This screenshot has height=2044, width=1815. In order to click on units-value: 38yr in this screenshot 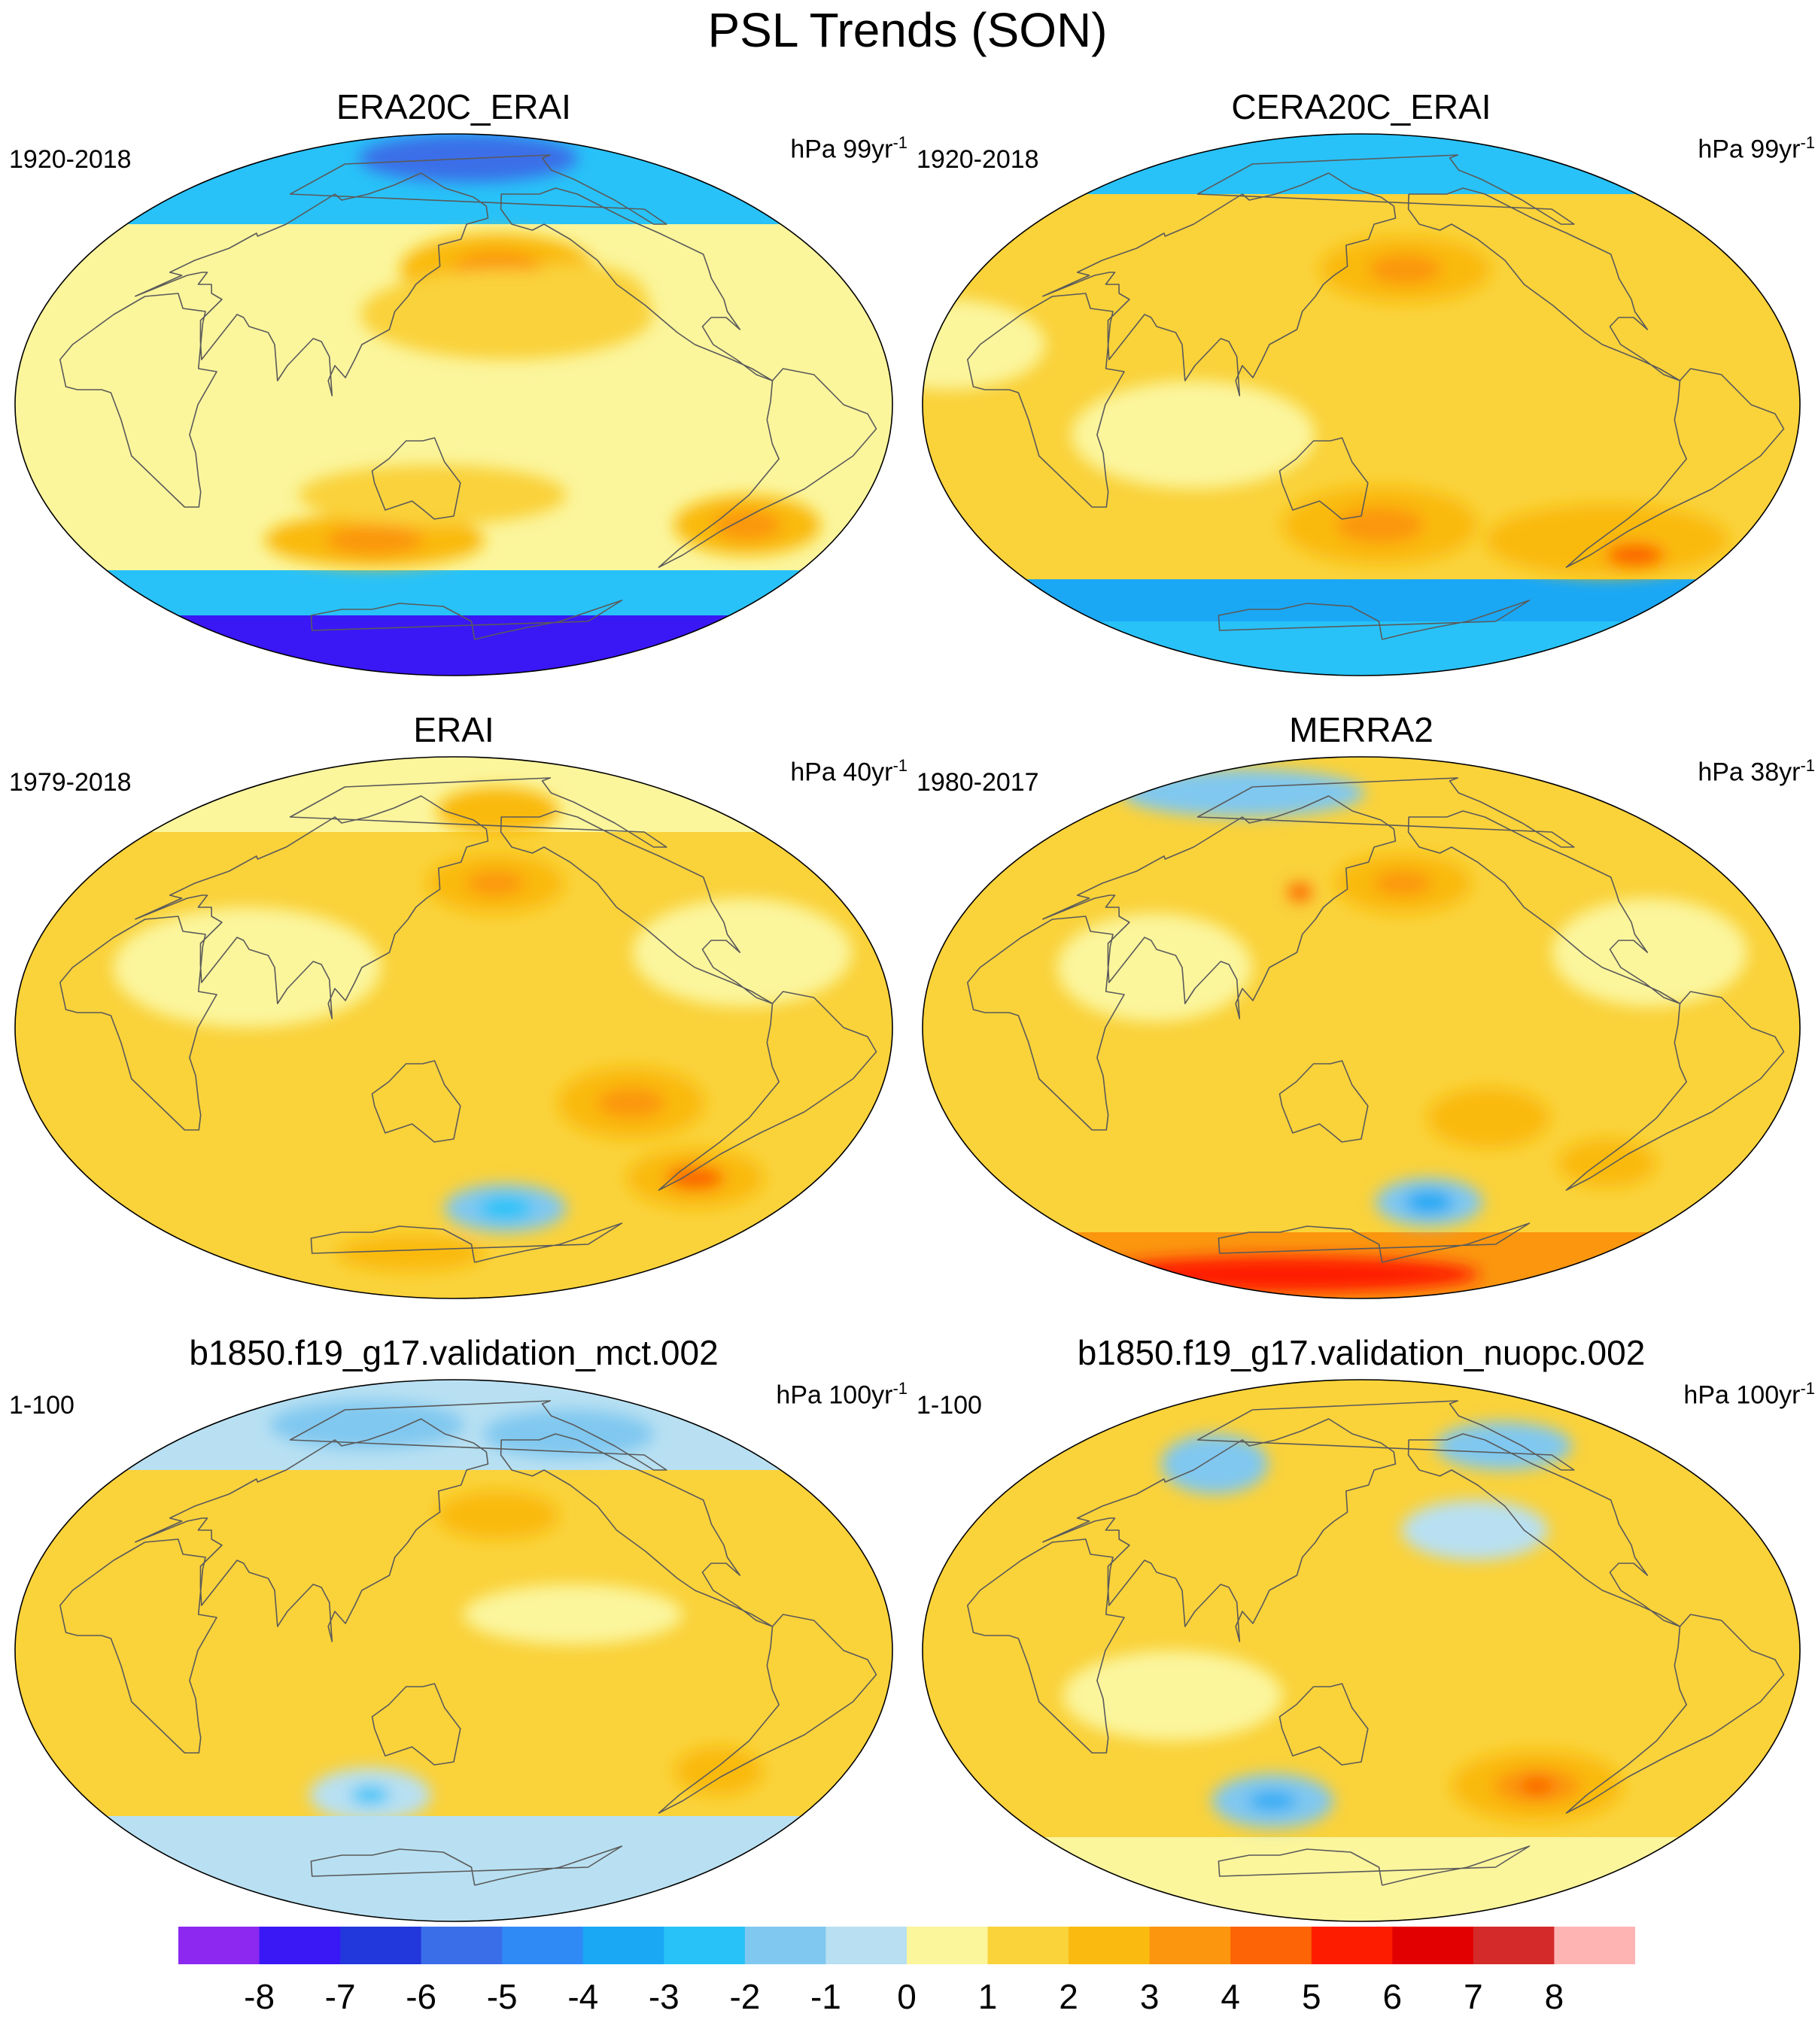, I will do `click(1776, 772)`.